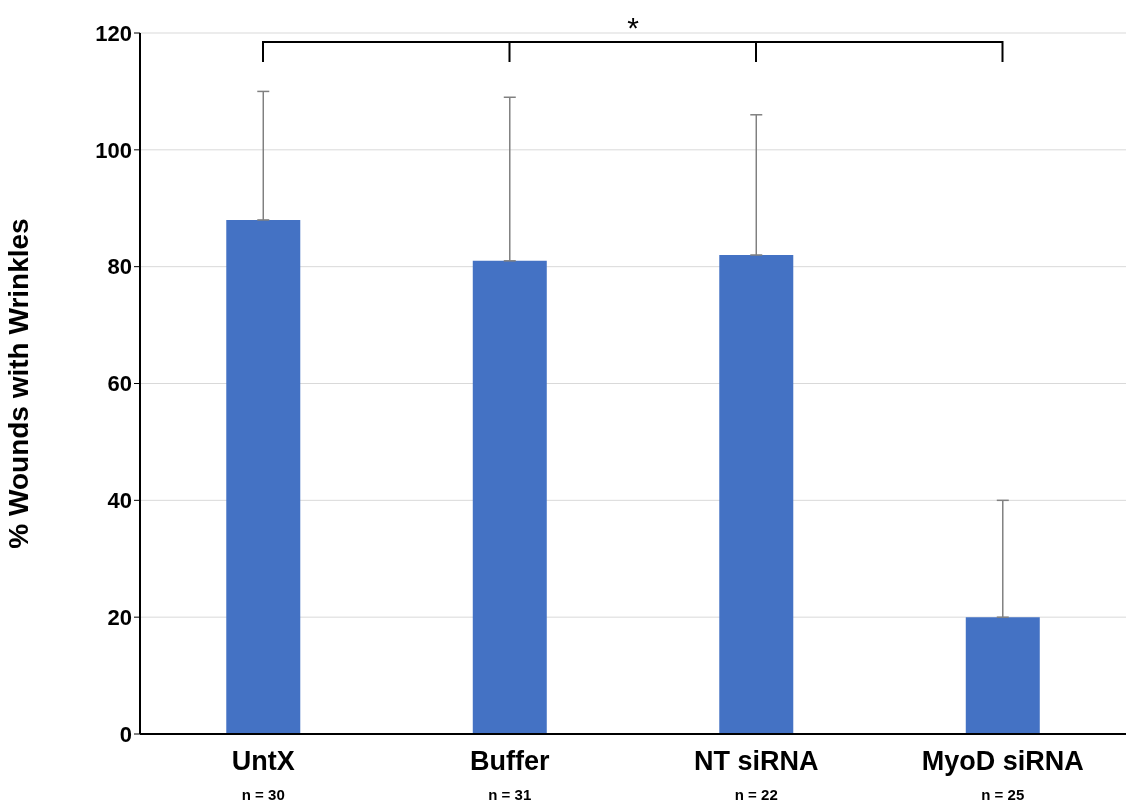  What do you see at coordinates (510, 794) in the screenshot?
I see `text: n = 31` at bounding box center [510, 794].